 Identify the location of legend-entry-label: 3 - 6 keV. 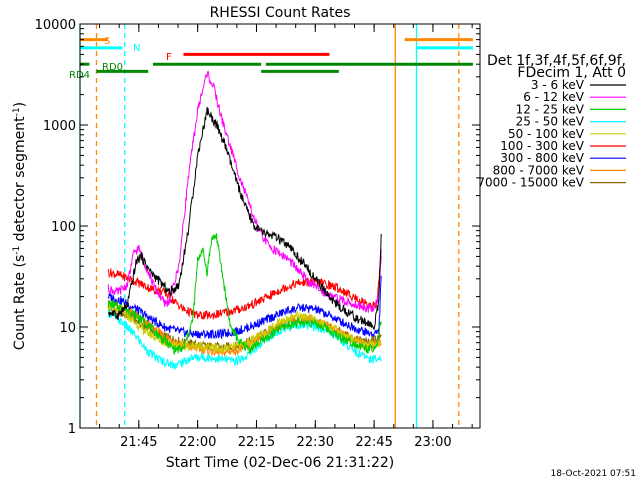
(558, 85).